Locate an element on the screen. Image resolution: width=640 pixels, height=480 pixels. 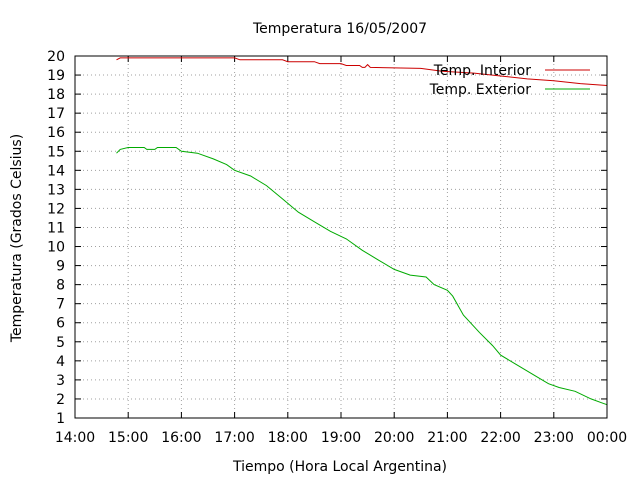
y-tick-label: 6 is located at coordinates (60, 324).